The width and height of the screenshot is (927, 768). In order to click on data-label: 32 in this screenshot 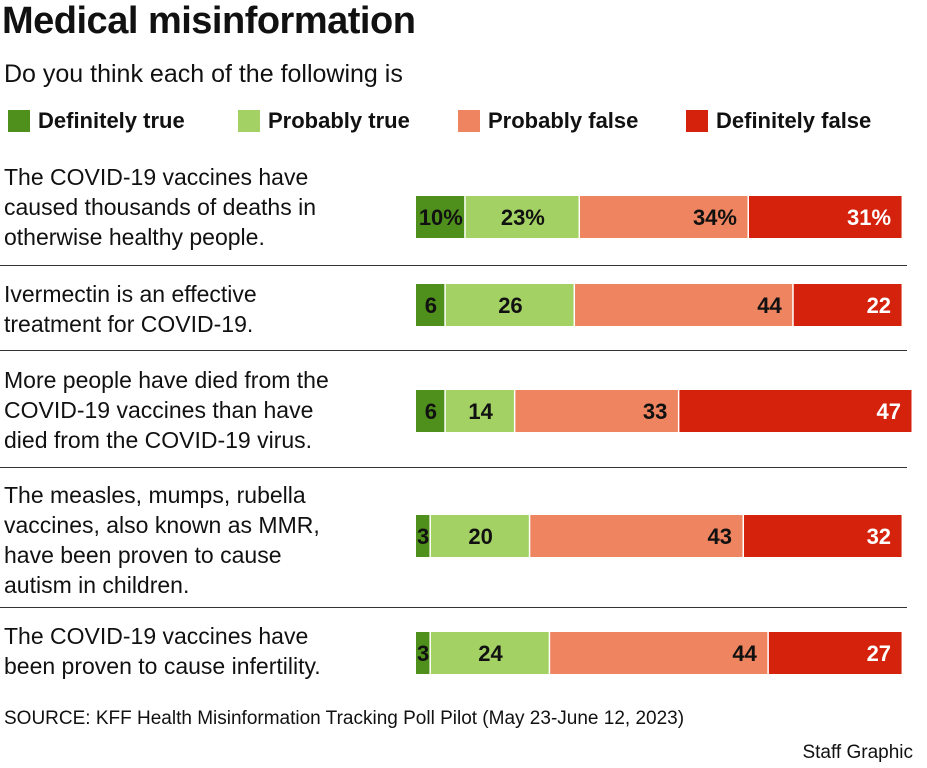, I will do `click(879, 536)`.